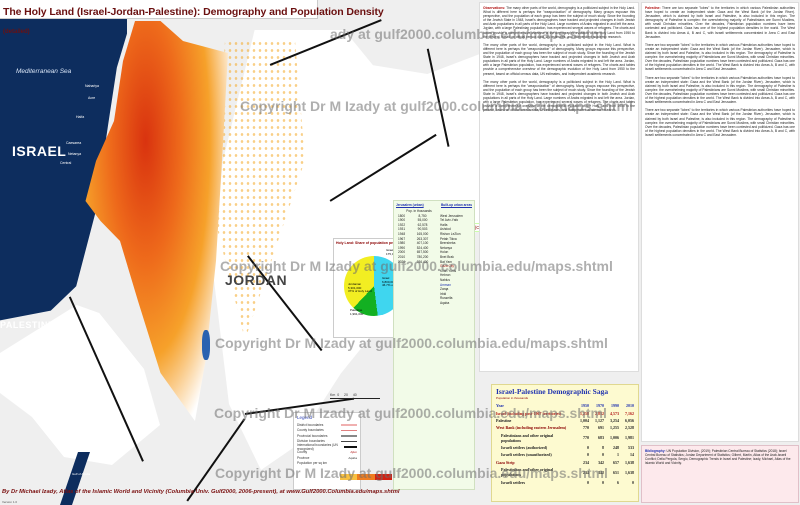  I want to click on label-palestine: PALESTINE, so click(27, 325).